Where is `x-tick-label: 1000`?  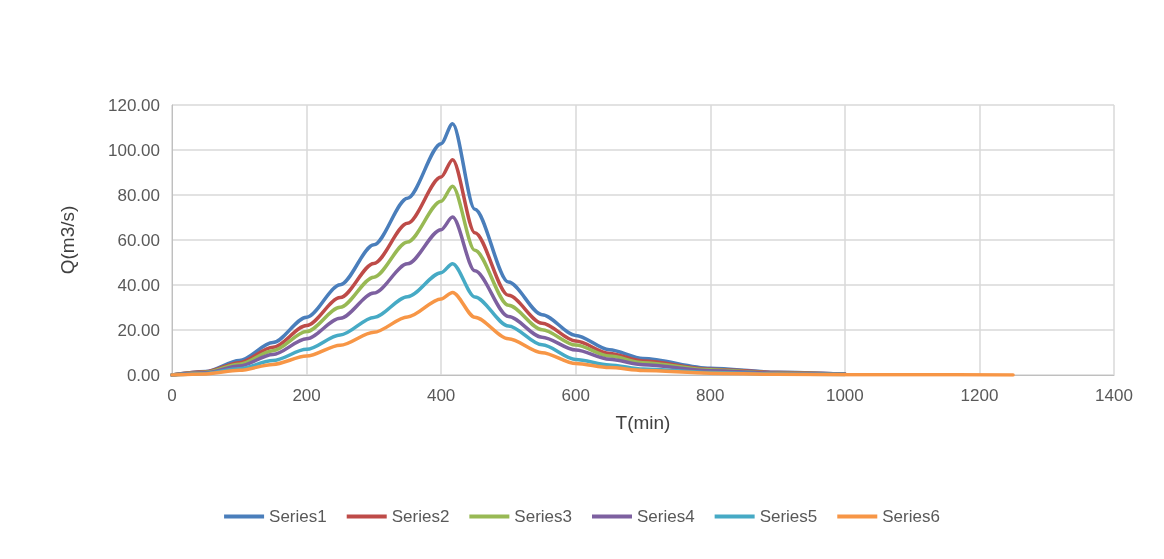 x-tick-label: 1000 is located at coordinates (844, 395).